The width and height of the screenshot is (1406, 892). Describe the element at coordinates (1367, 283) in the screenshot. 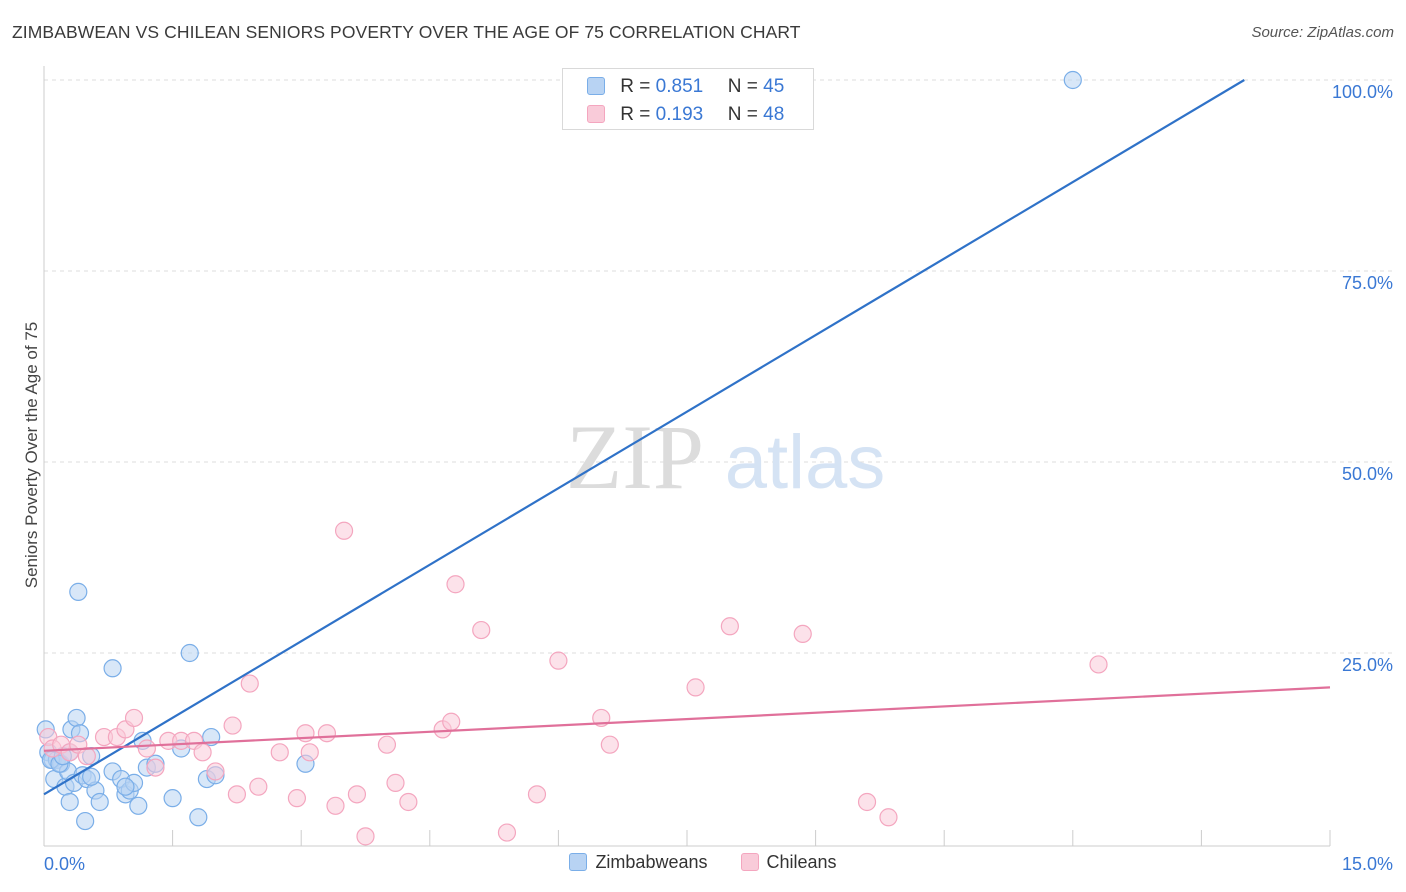

I see `y-tick-label: 75.0%` at that location.